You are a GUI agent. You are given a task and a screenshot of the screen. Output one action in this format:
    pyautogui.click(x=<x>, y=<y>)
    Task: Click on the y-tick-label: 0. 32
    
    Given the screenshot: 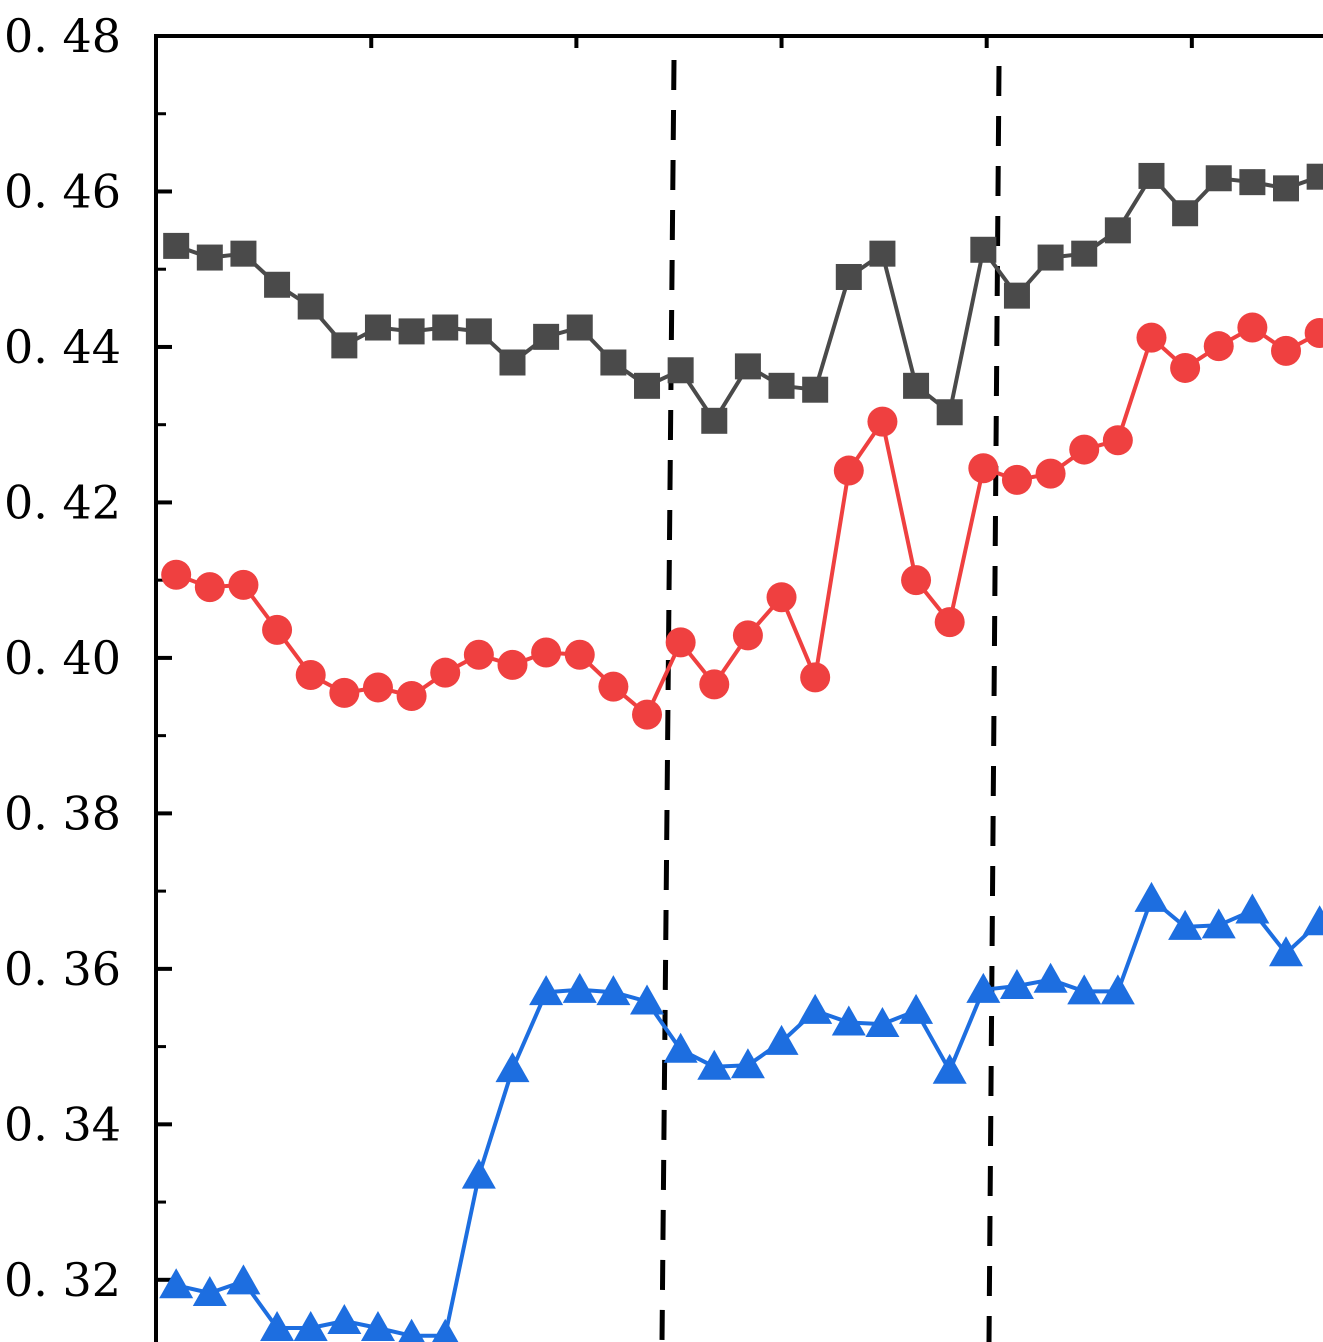 What is the action you would take?
    pyautogui.click(x=62, y=1280)
    